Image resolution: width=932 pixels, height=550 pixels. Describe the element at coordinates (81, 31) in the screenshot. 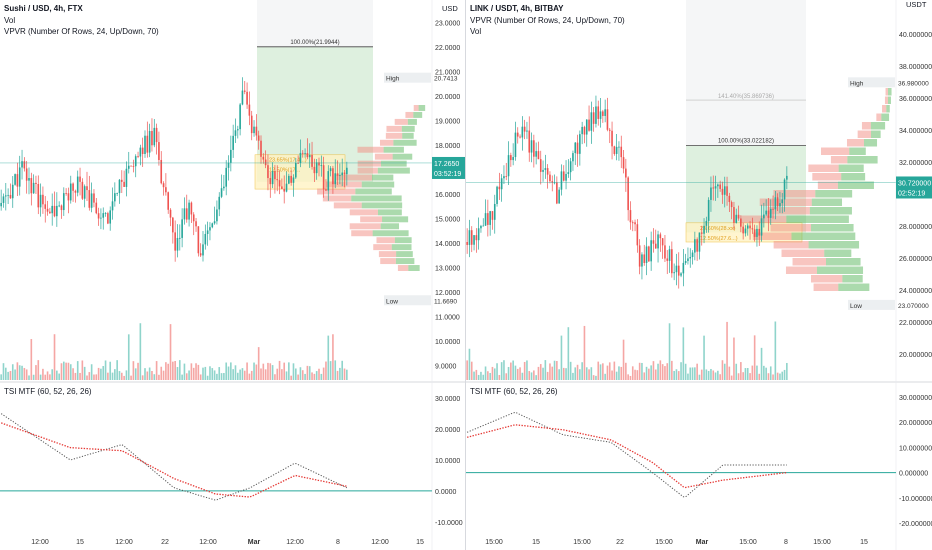

I see `left-vpvr-label: VPVR (Number Of Rows, 24, Up/Down, 70)` at that location.